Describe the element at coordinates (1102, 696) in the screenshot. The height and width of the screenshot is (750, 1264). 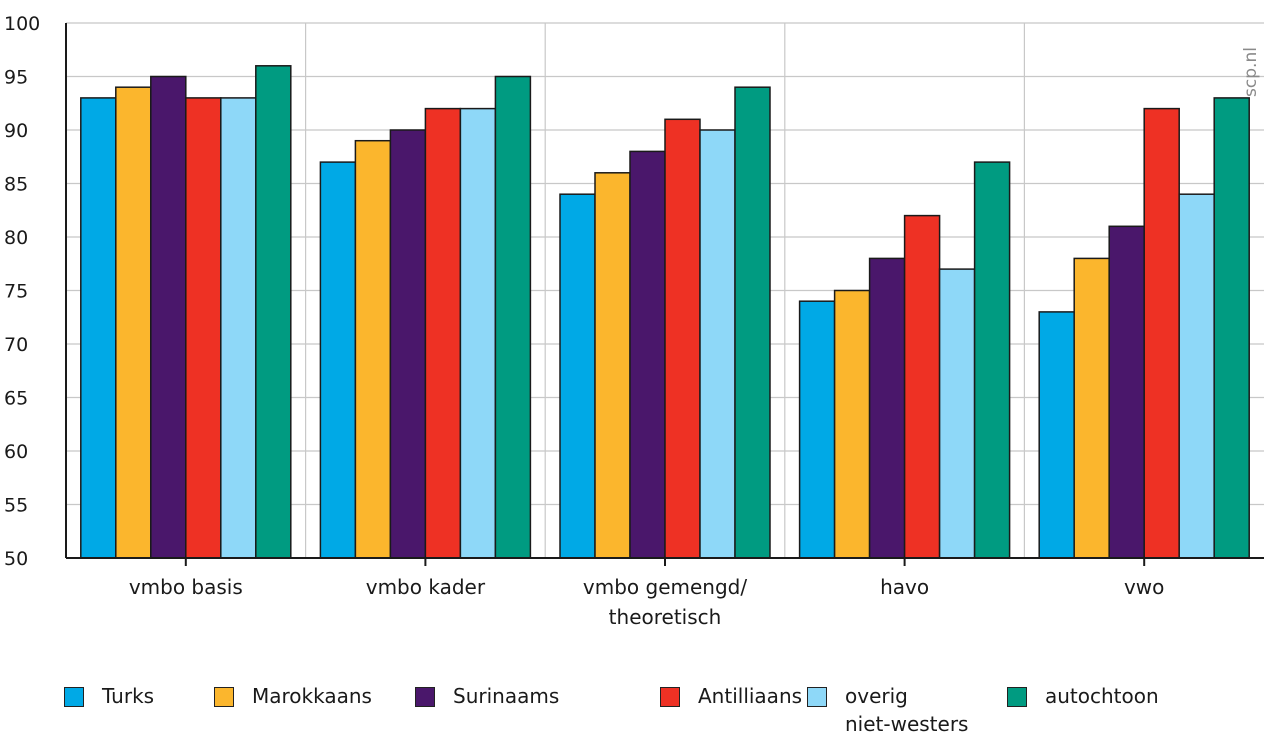
I see `legend-label: autochtoon` at that location.